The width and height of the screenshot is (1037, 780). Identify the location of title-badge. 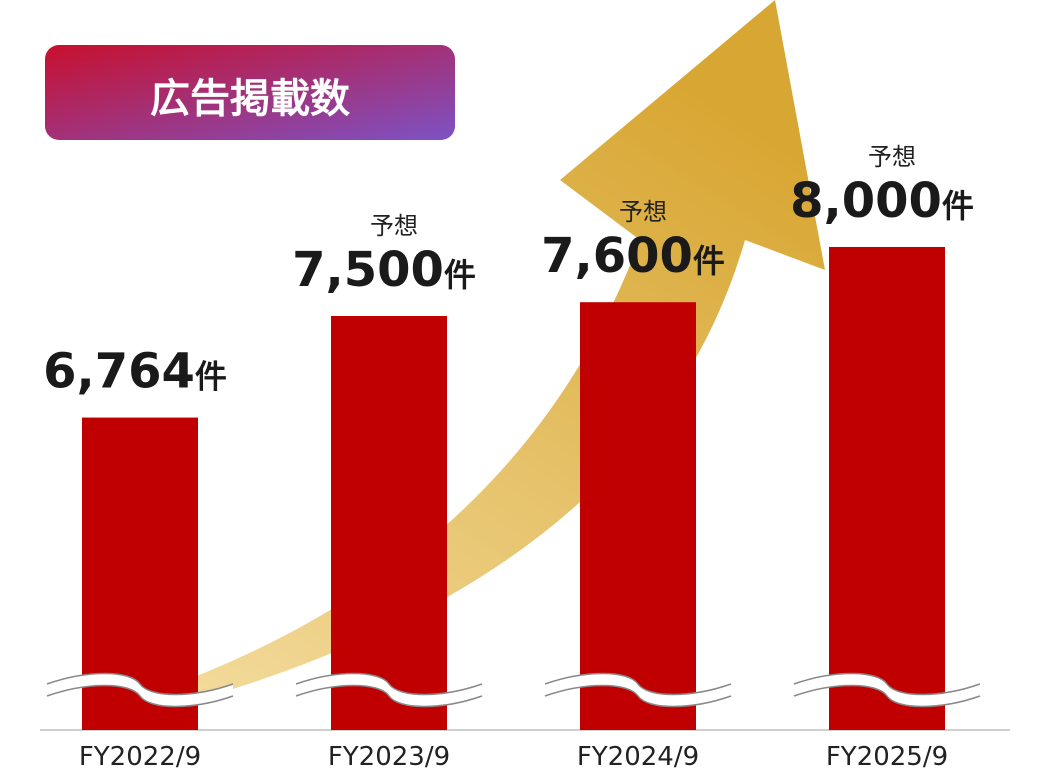
(250, 92).